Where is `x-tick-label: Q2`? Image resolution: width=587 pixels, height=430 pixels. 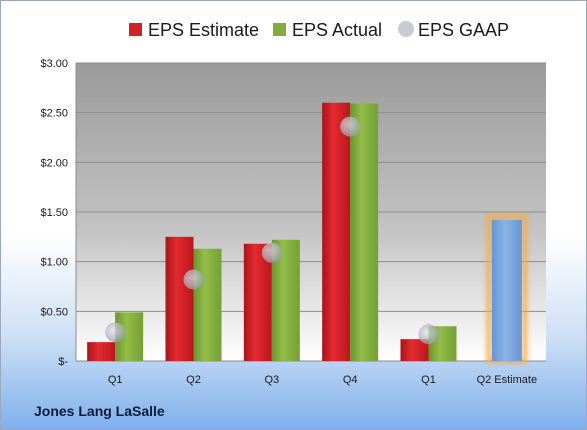
x-tick-label: Q2 is located at coordinates (193, 380).